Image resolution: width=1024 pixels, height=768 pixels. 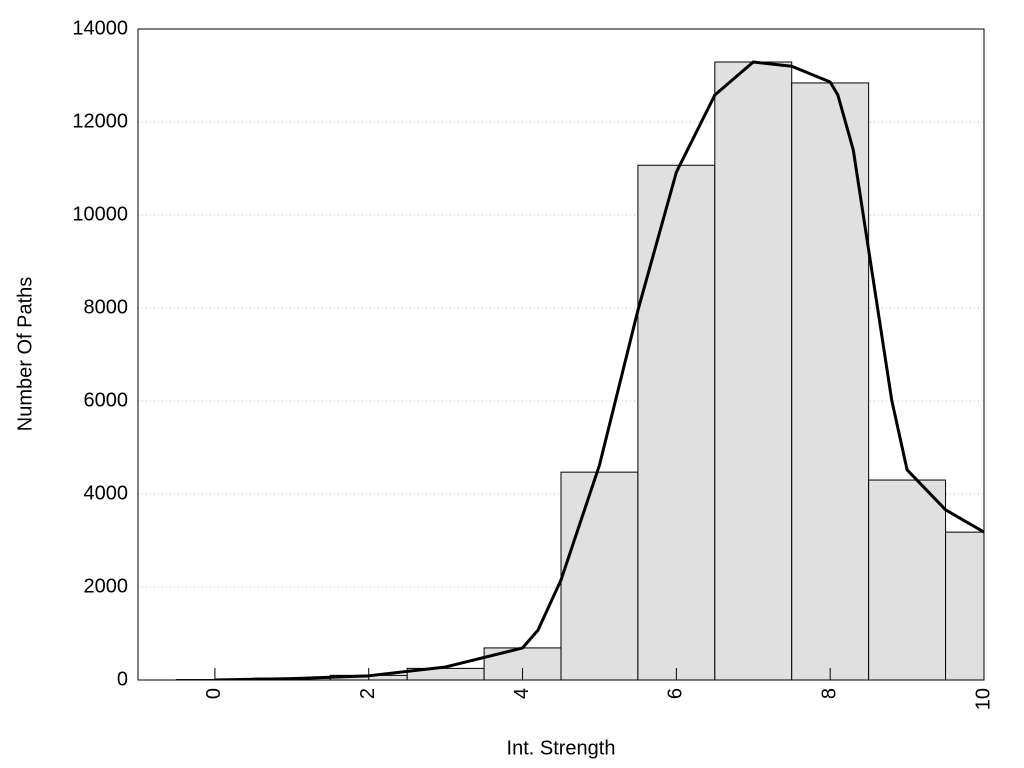 What do you see at coordinates (100, 28) in the screenshot?
I see `y-tick-label: 14000` at bounding box center [100, 28].